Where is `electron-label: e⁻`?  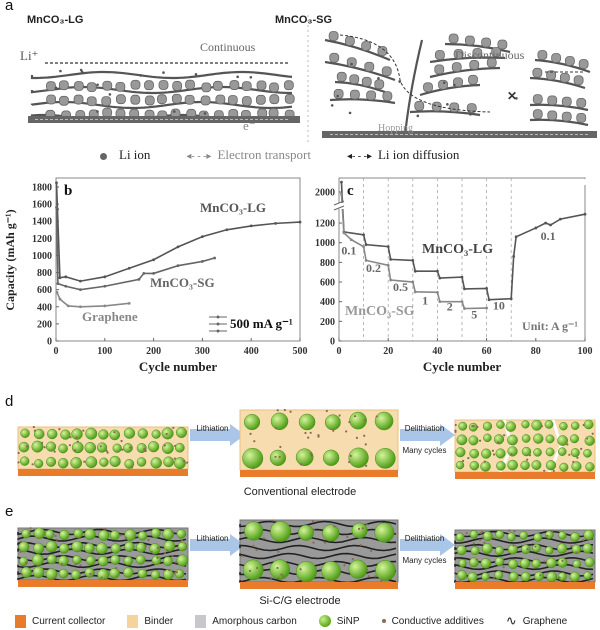
electron-label: e⁻ is located at coordinates (249, 125).